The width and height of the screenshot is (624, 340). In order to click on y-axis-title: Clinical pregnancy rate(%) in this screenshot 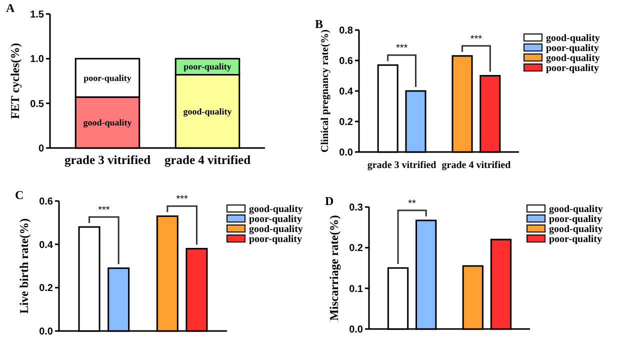, I will do `click(325, 90)`.